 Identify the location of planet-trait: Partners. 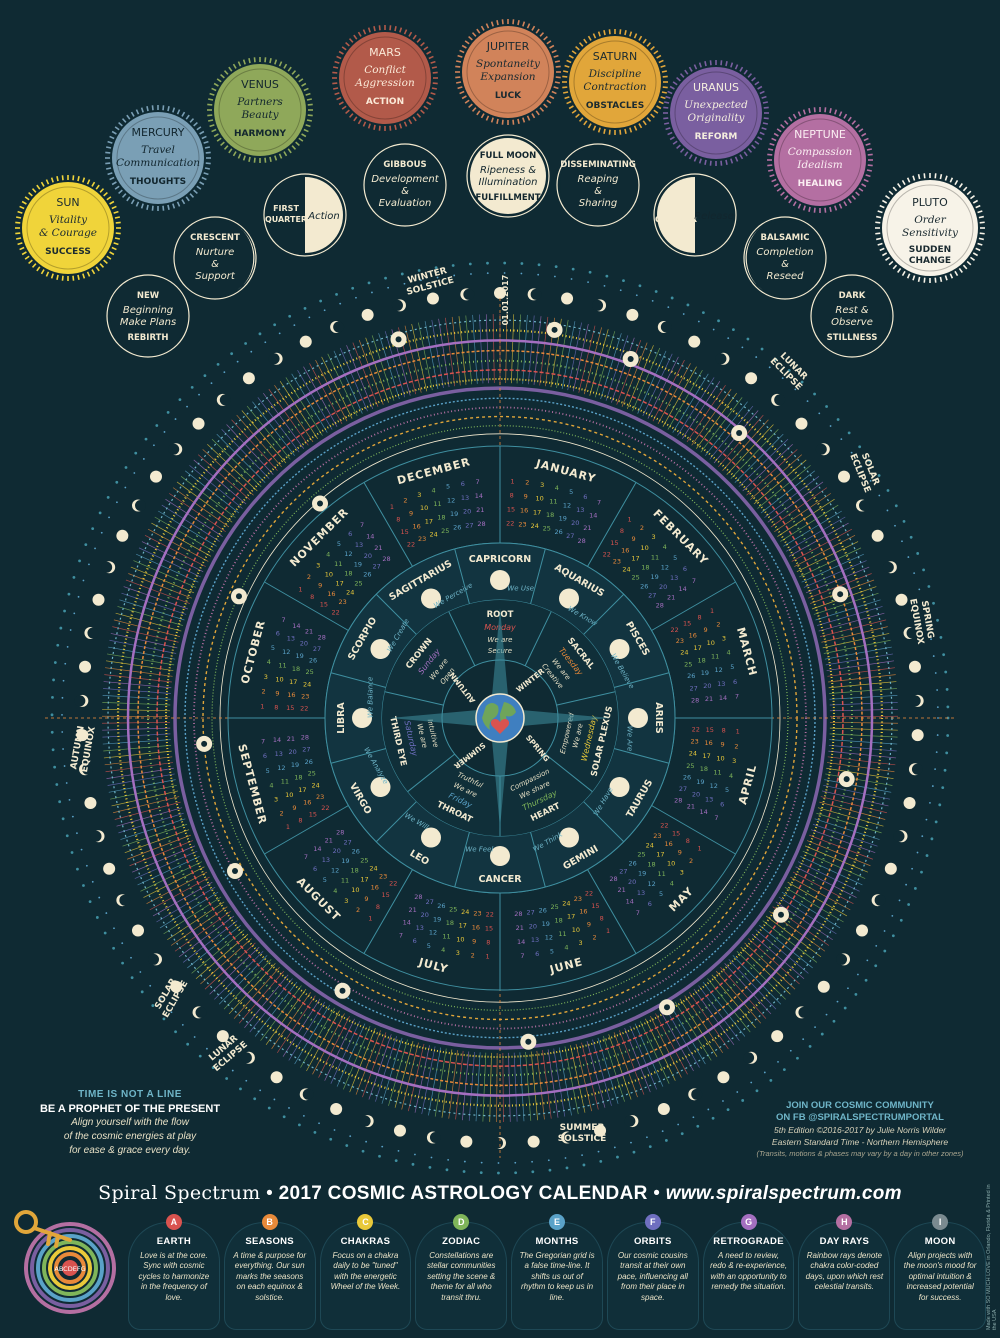
(259, 102).